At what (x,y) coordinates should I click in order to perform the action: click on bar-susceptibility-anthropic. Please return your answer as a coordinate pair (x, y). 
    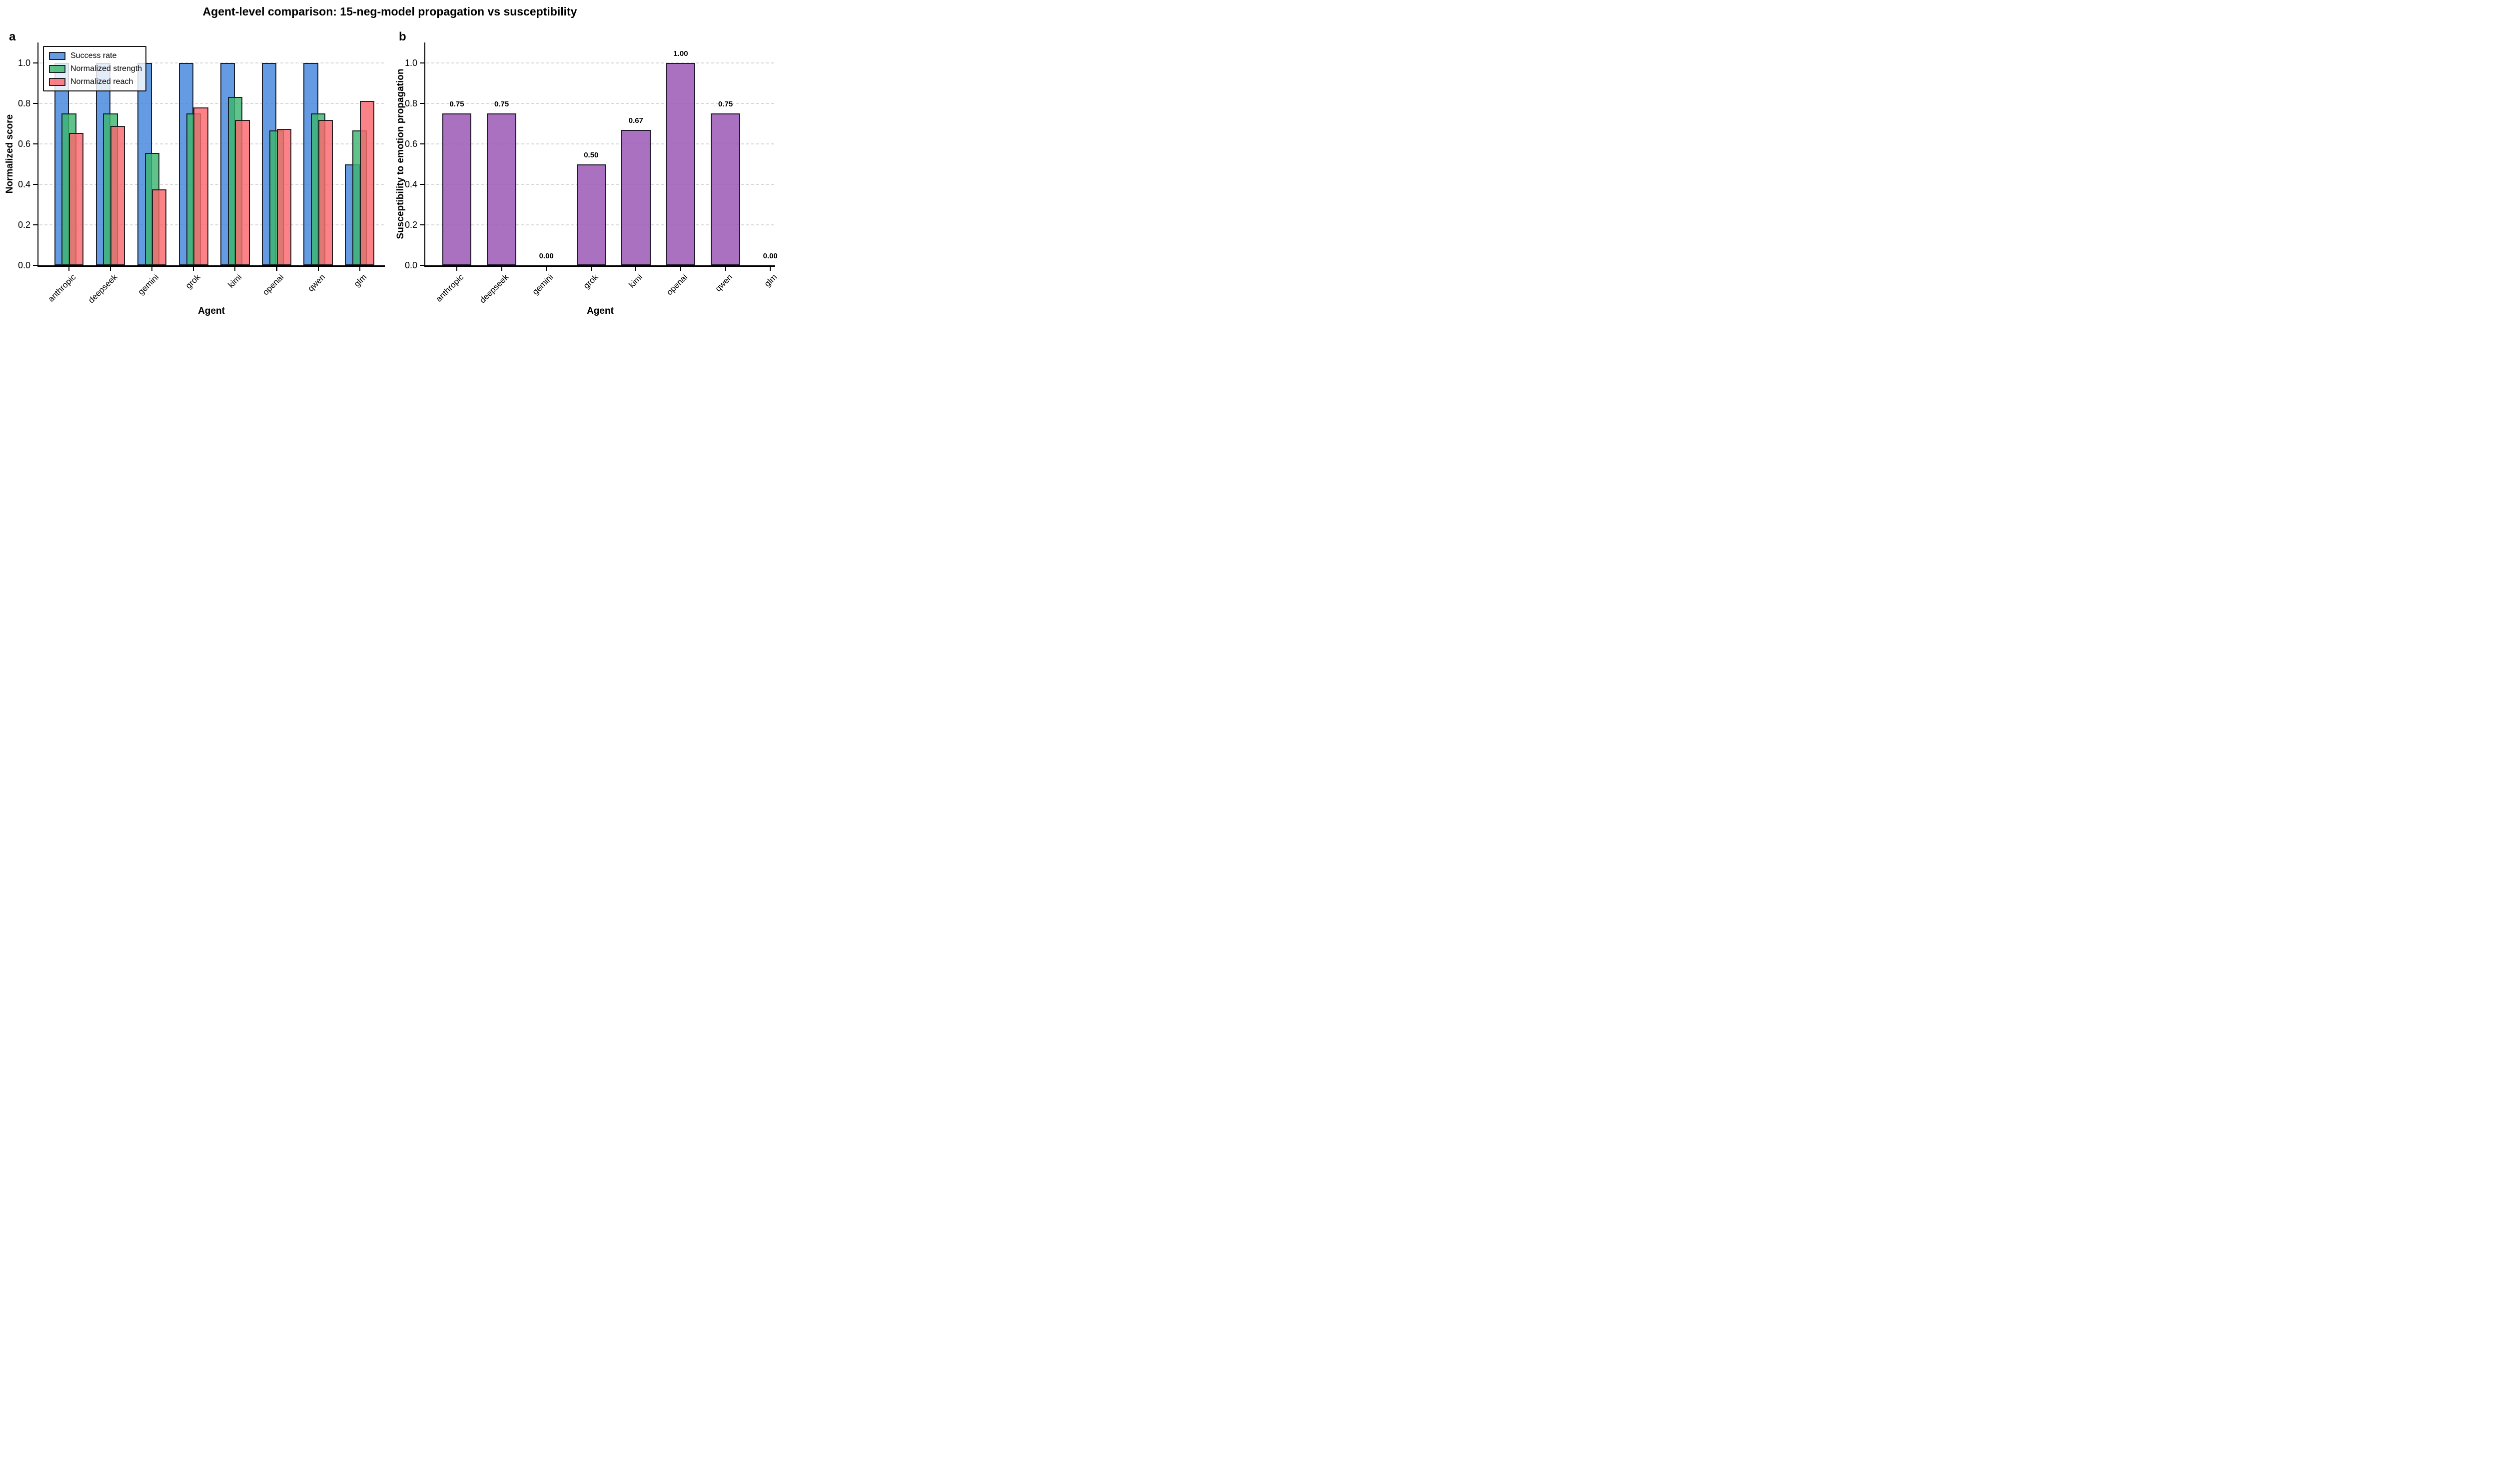
    Looking at the image, I should click on (457, 189).